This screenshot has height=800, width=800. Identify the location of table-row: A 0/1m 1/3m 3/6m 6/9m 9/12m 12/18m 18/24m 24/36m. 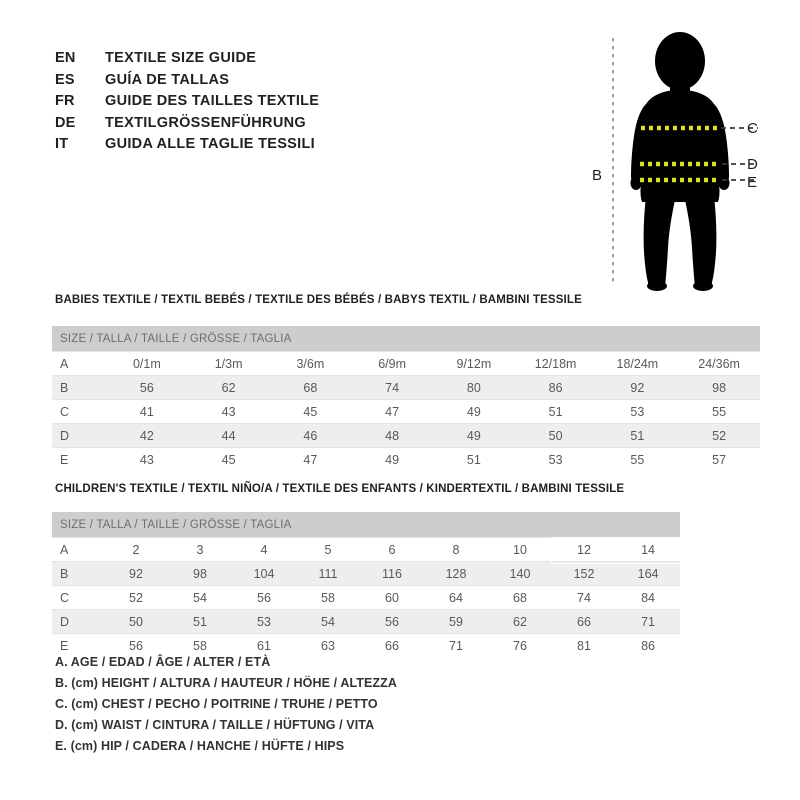
(406, 363).